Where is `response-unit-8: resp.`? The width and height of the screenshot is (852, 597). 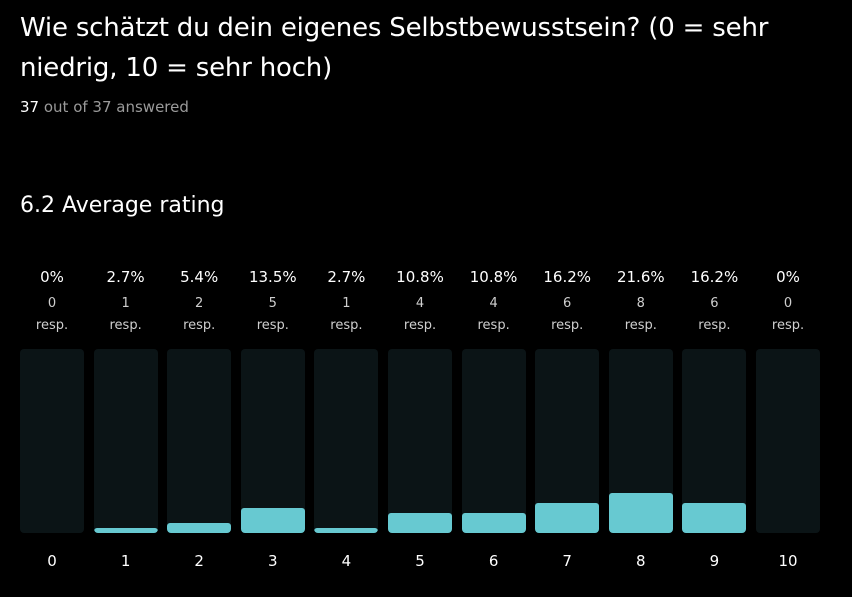
response-unit-8: resp. is located at coordinates (640, 325).